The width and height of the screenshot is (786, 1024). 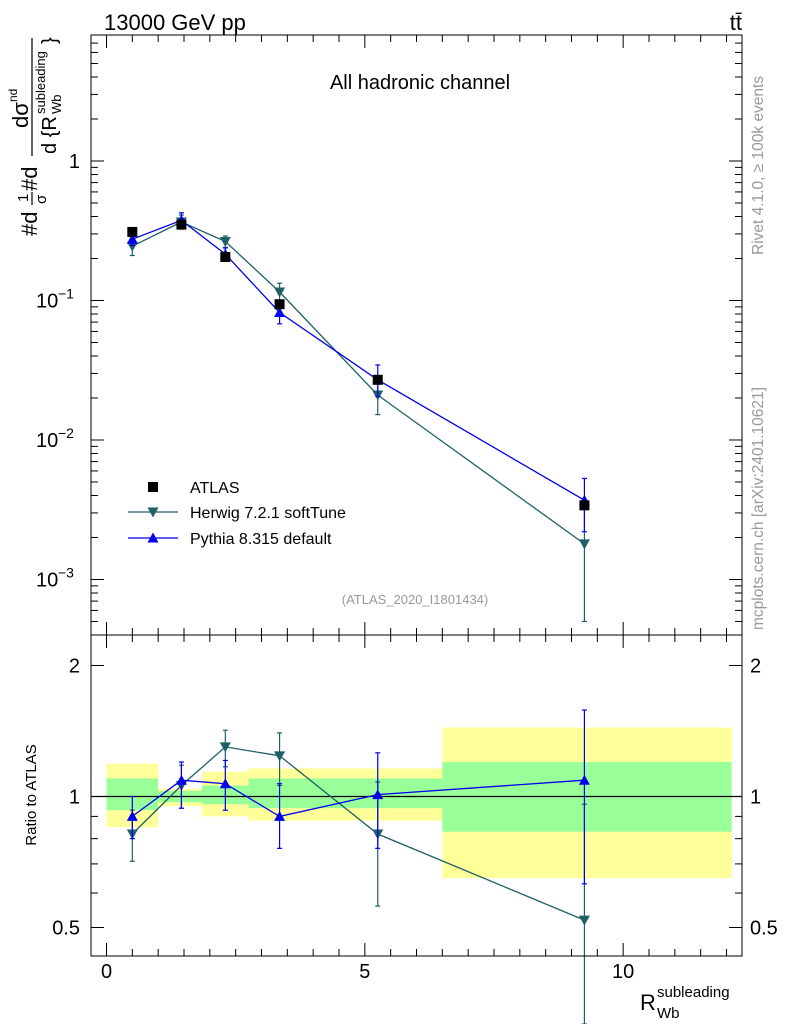 What do you see at coordinates (31, 794) in the screenshot?
I see `ratio-y-axis-label: Ratio to ATLAS` at bounding box center [31, 794].